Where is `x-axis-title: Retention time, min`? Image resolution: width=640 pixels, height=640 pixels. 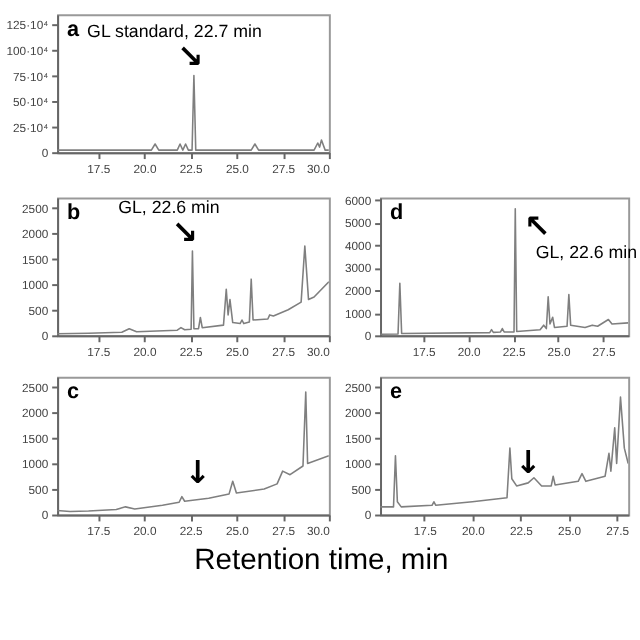
x-axis-title: Retention time, min is located at coordinates (321, 560).